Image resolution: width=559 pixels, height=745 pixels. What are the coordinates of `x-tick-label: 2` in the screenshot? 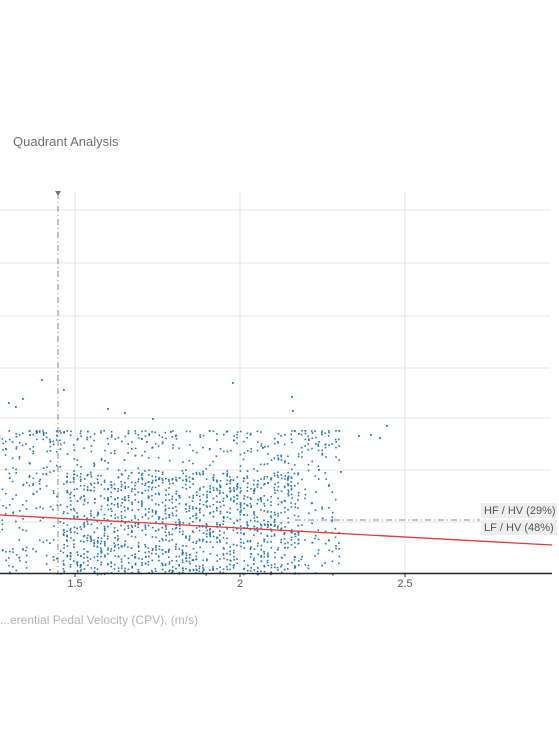 It's located at (240, 584).